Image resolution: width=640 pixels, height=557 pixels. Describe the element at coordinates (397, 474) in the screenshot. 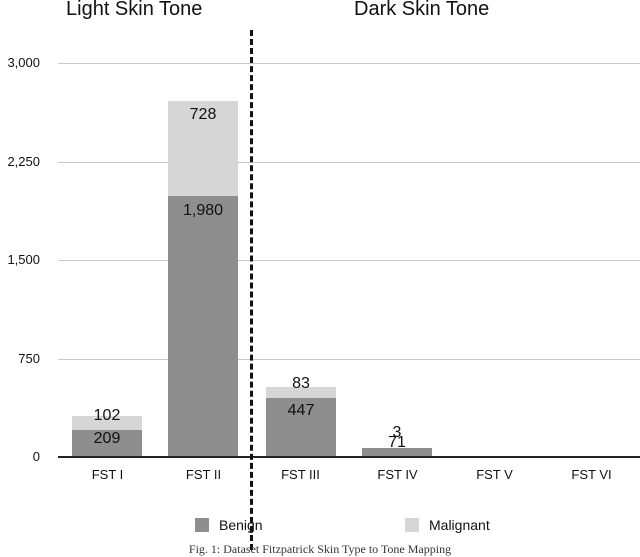

I see `xtick-fst-iv: FST IV` at that location.